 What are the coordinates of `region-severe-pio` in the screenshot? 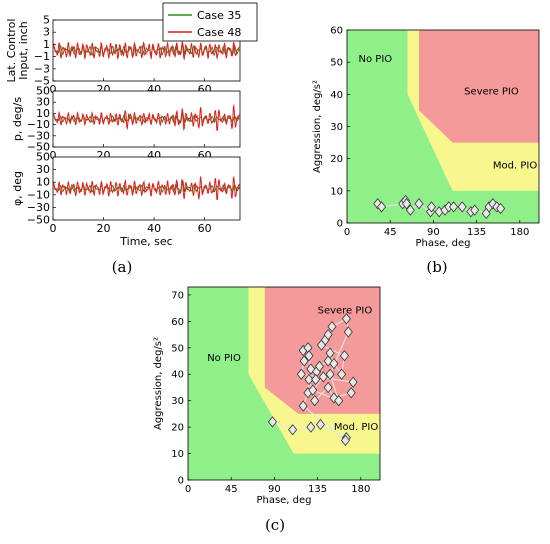 It's located at (479, 86).